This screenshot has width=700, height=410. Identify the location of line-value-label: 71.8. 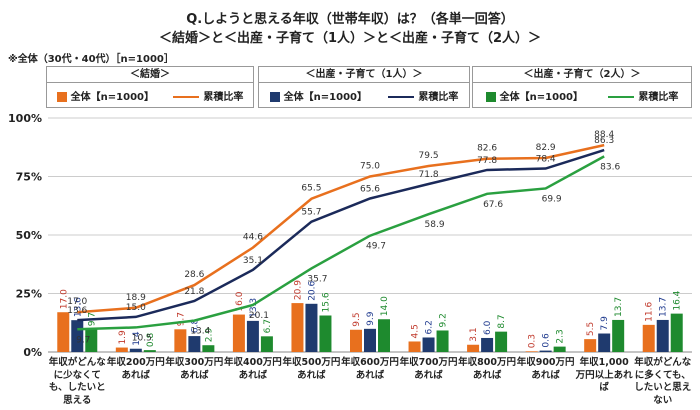
(429, 175).